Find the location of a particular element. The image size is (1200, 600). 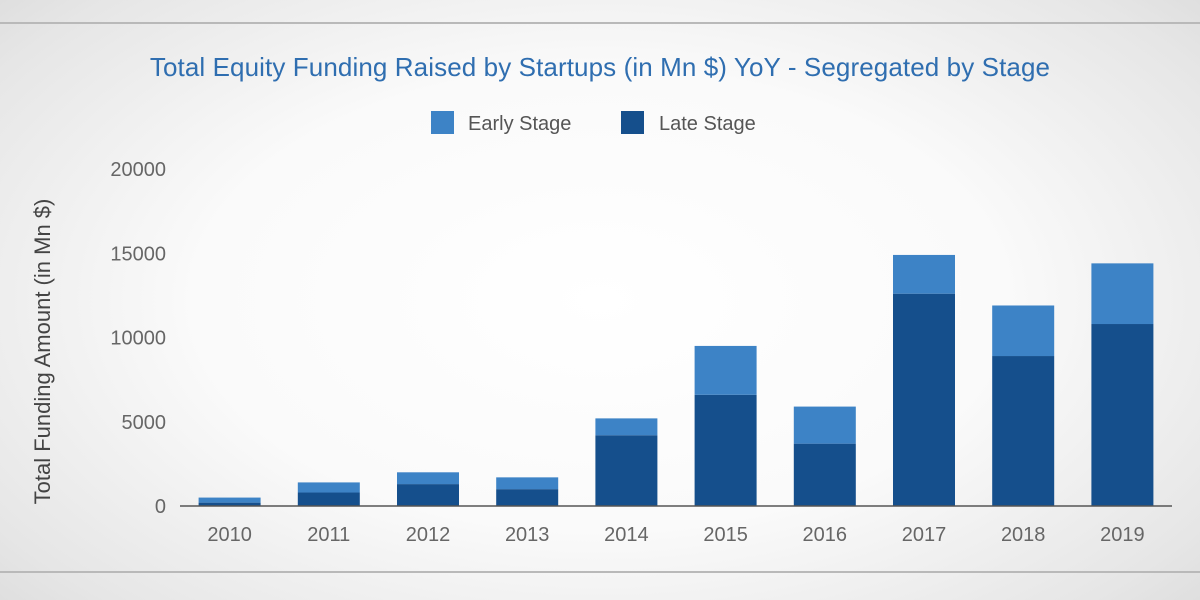

top-divider is located at coordinates (600, 23).